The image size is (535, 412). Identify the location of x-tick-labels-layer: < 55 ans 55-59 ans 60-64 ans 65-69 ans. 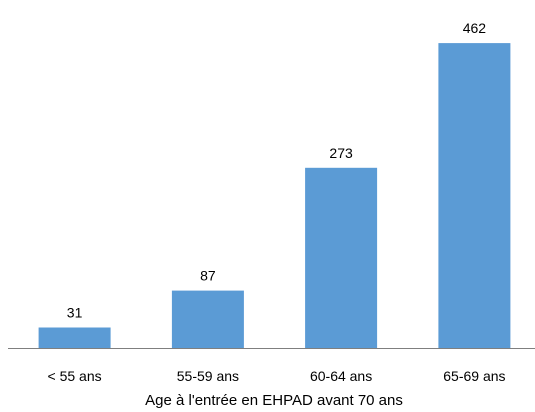
(277, 376).